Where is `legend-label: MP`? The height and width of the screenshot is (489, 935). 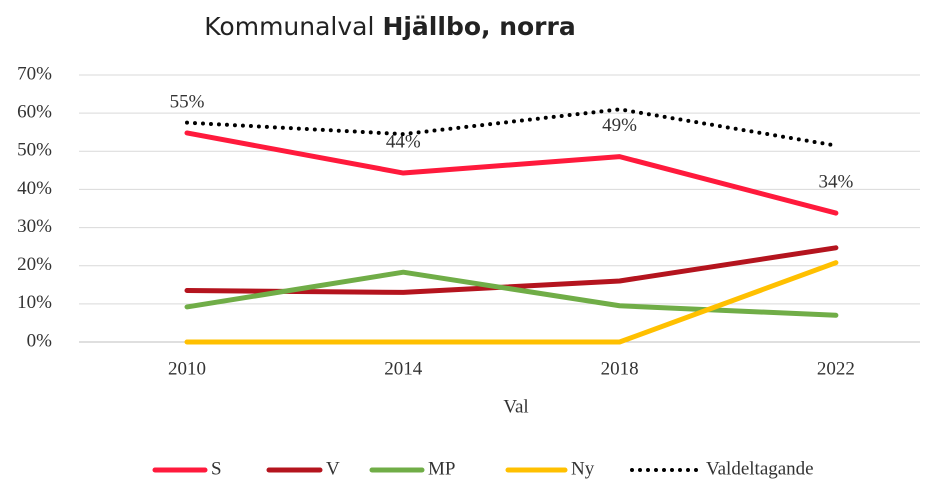
legend-label: MP is located at coordinates (441, 468).